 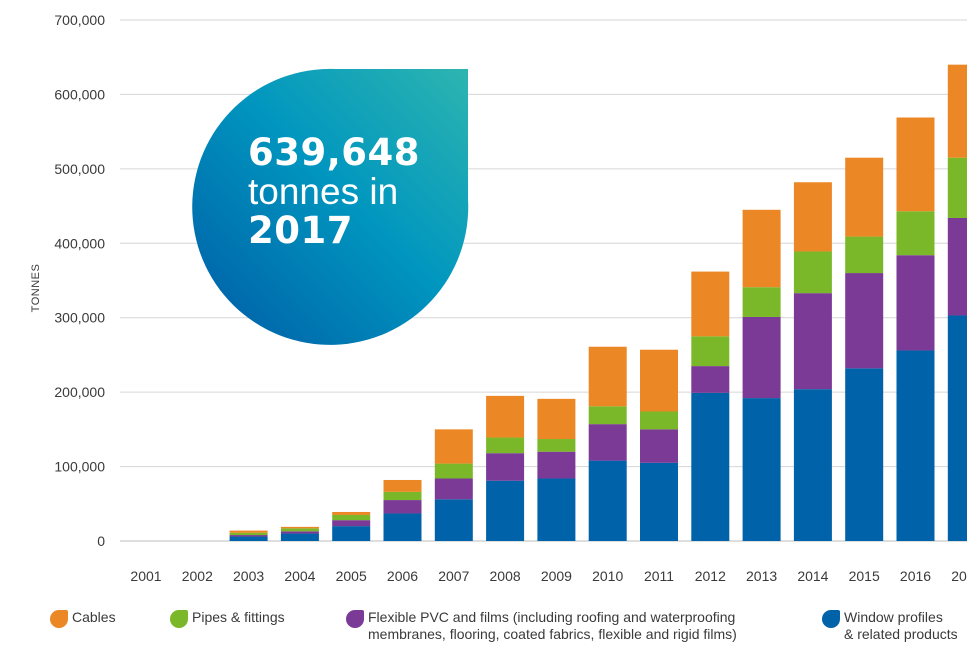 What do you see at coordinates (453, 576) in the screenshot?
I see `x-tick-label: 2007` at bounding box center [453, 576].